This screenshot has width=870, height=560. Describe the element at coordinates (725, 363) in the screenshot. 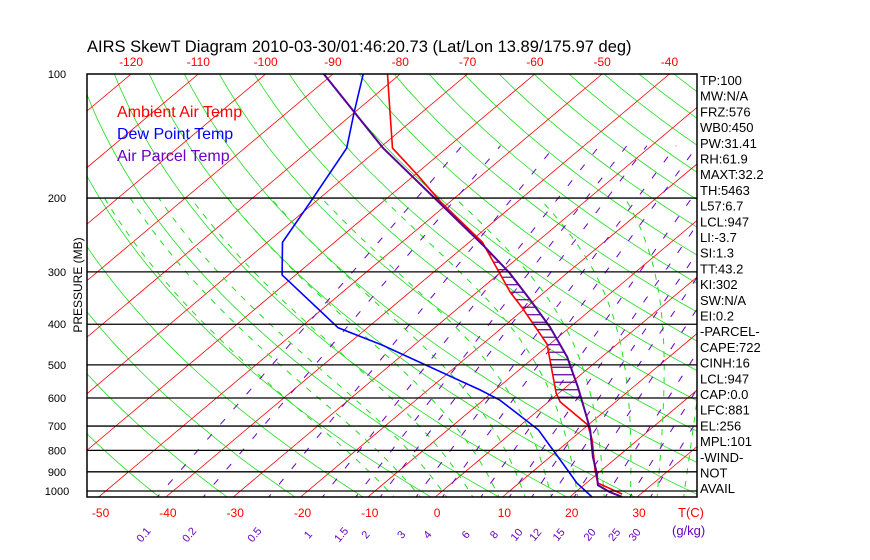

I see `index-item: CINH:16` at that location.